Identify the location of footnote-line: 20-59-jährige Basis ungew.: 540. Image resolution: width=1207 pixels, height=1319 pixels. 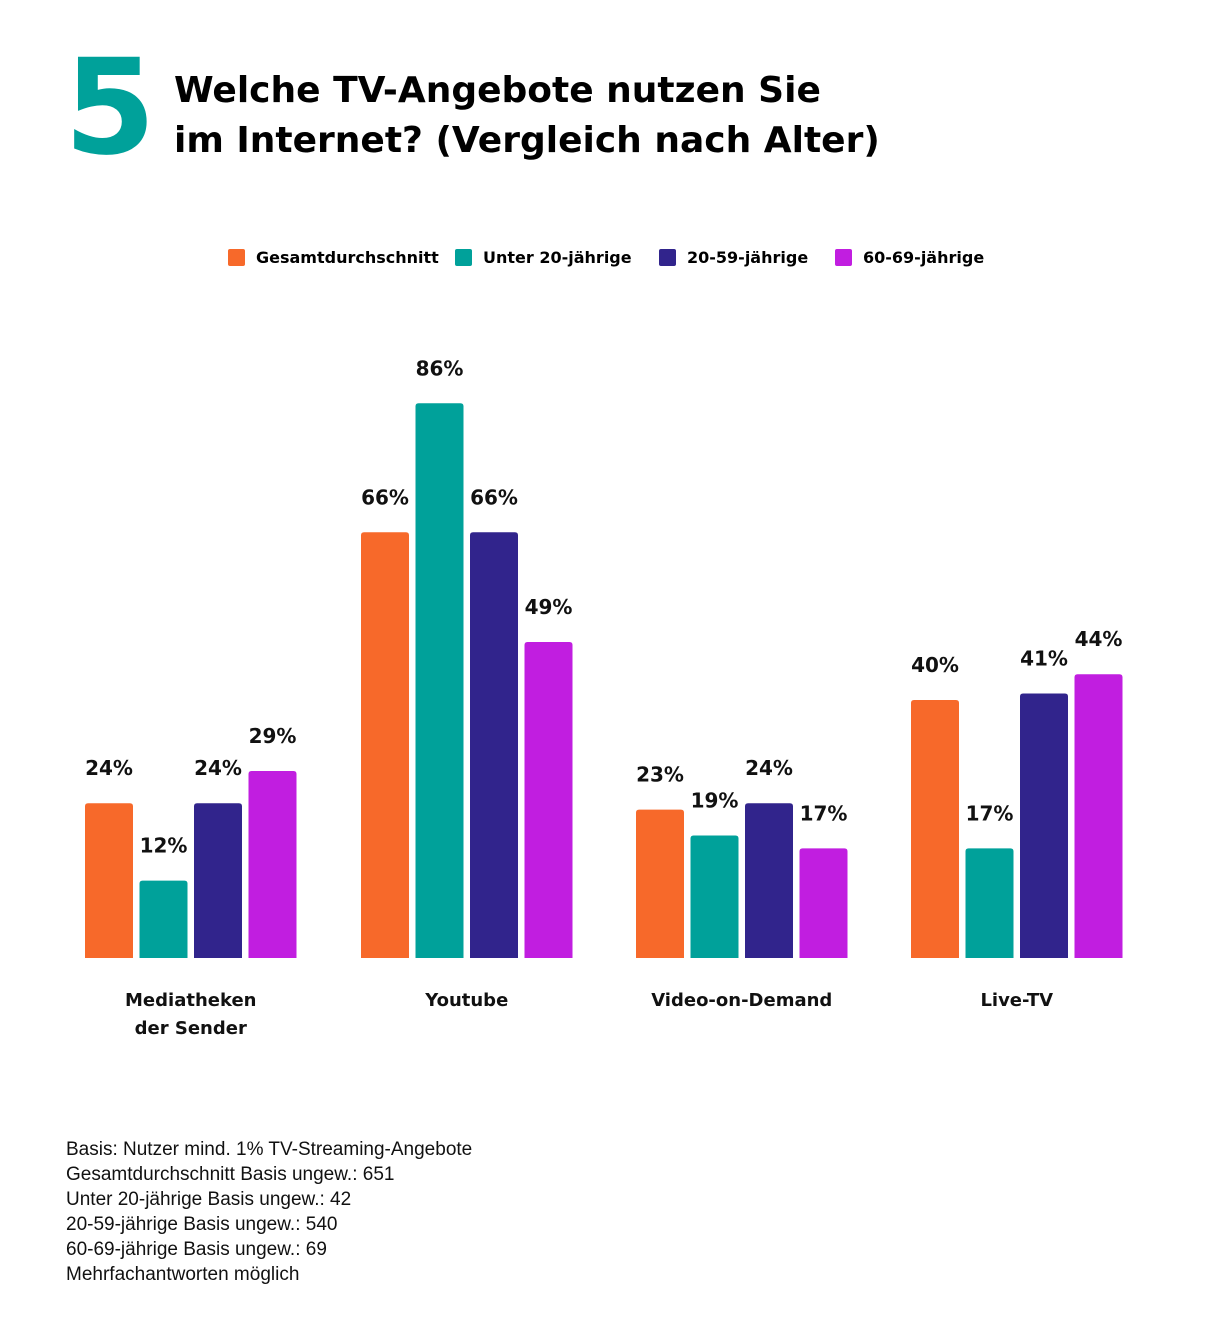
(202, 1224).